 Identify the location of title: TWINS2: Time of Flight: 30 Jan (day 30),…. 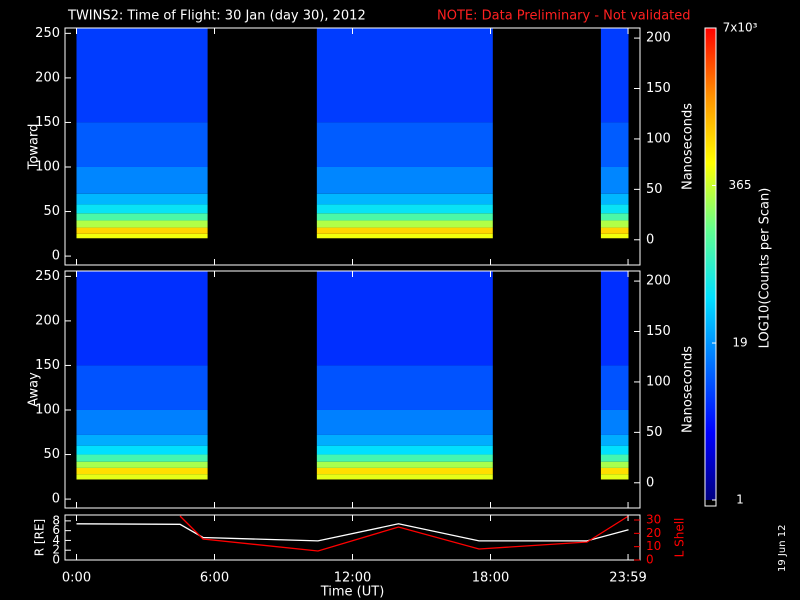
(216, 16).